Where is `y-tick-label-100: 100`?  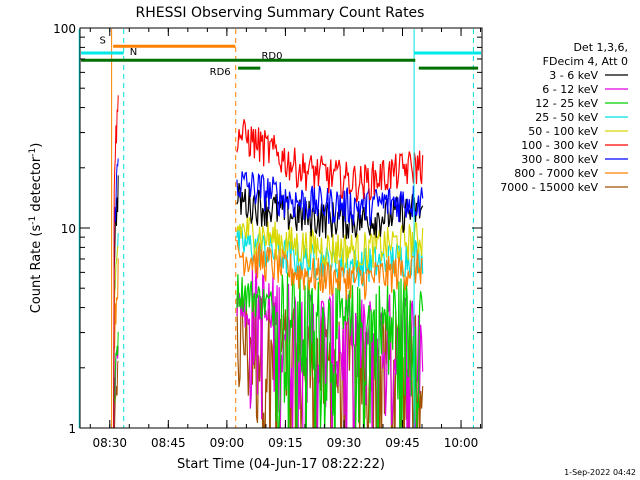
y-tick-label-100: 100 is located at coordinates (64, 29).